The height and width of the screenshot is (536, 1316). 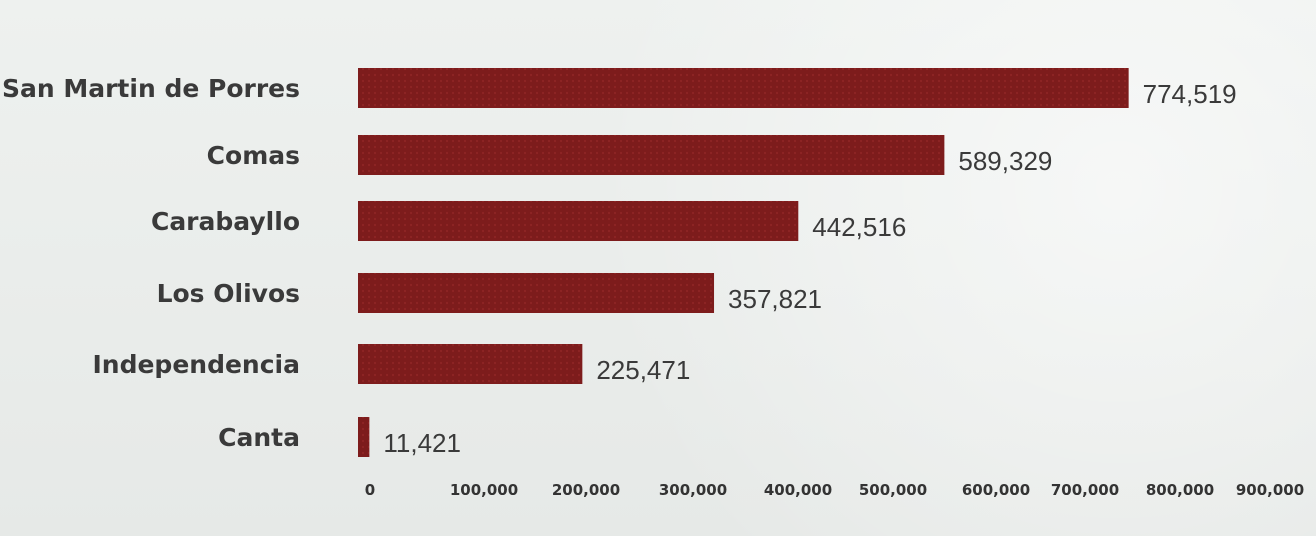 I want to click on x-tick-label-3: 300,000, so click(x=693, y=490).